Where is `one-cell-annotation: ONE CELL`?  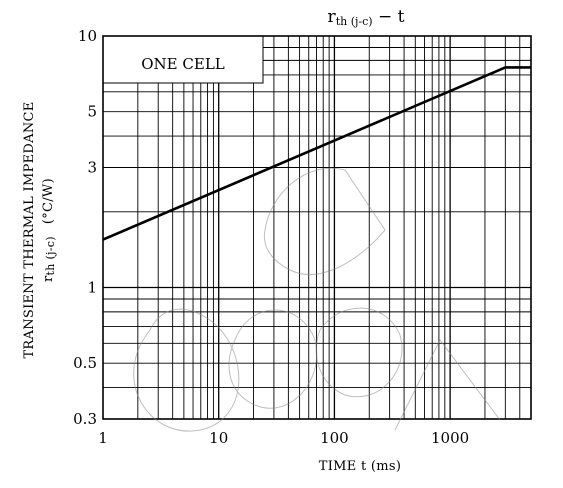 one-cell-annotation: ONE CELL is located at coordinates (183, 59).